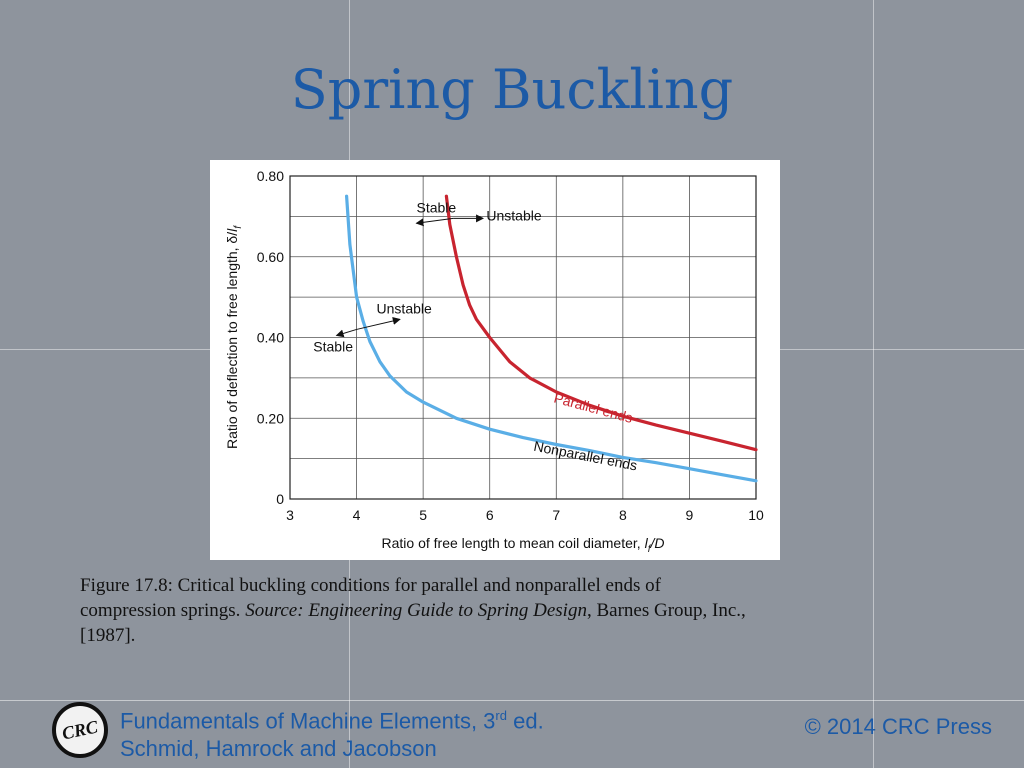  I want to click on y-tick-label: 0.60, so click(270, 257).